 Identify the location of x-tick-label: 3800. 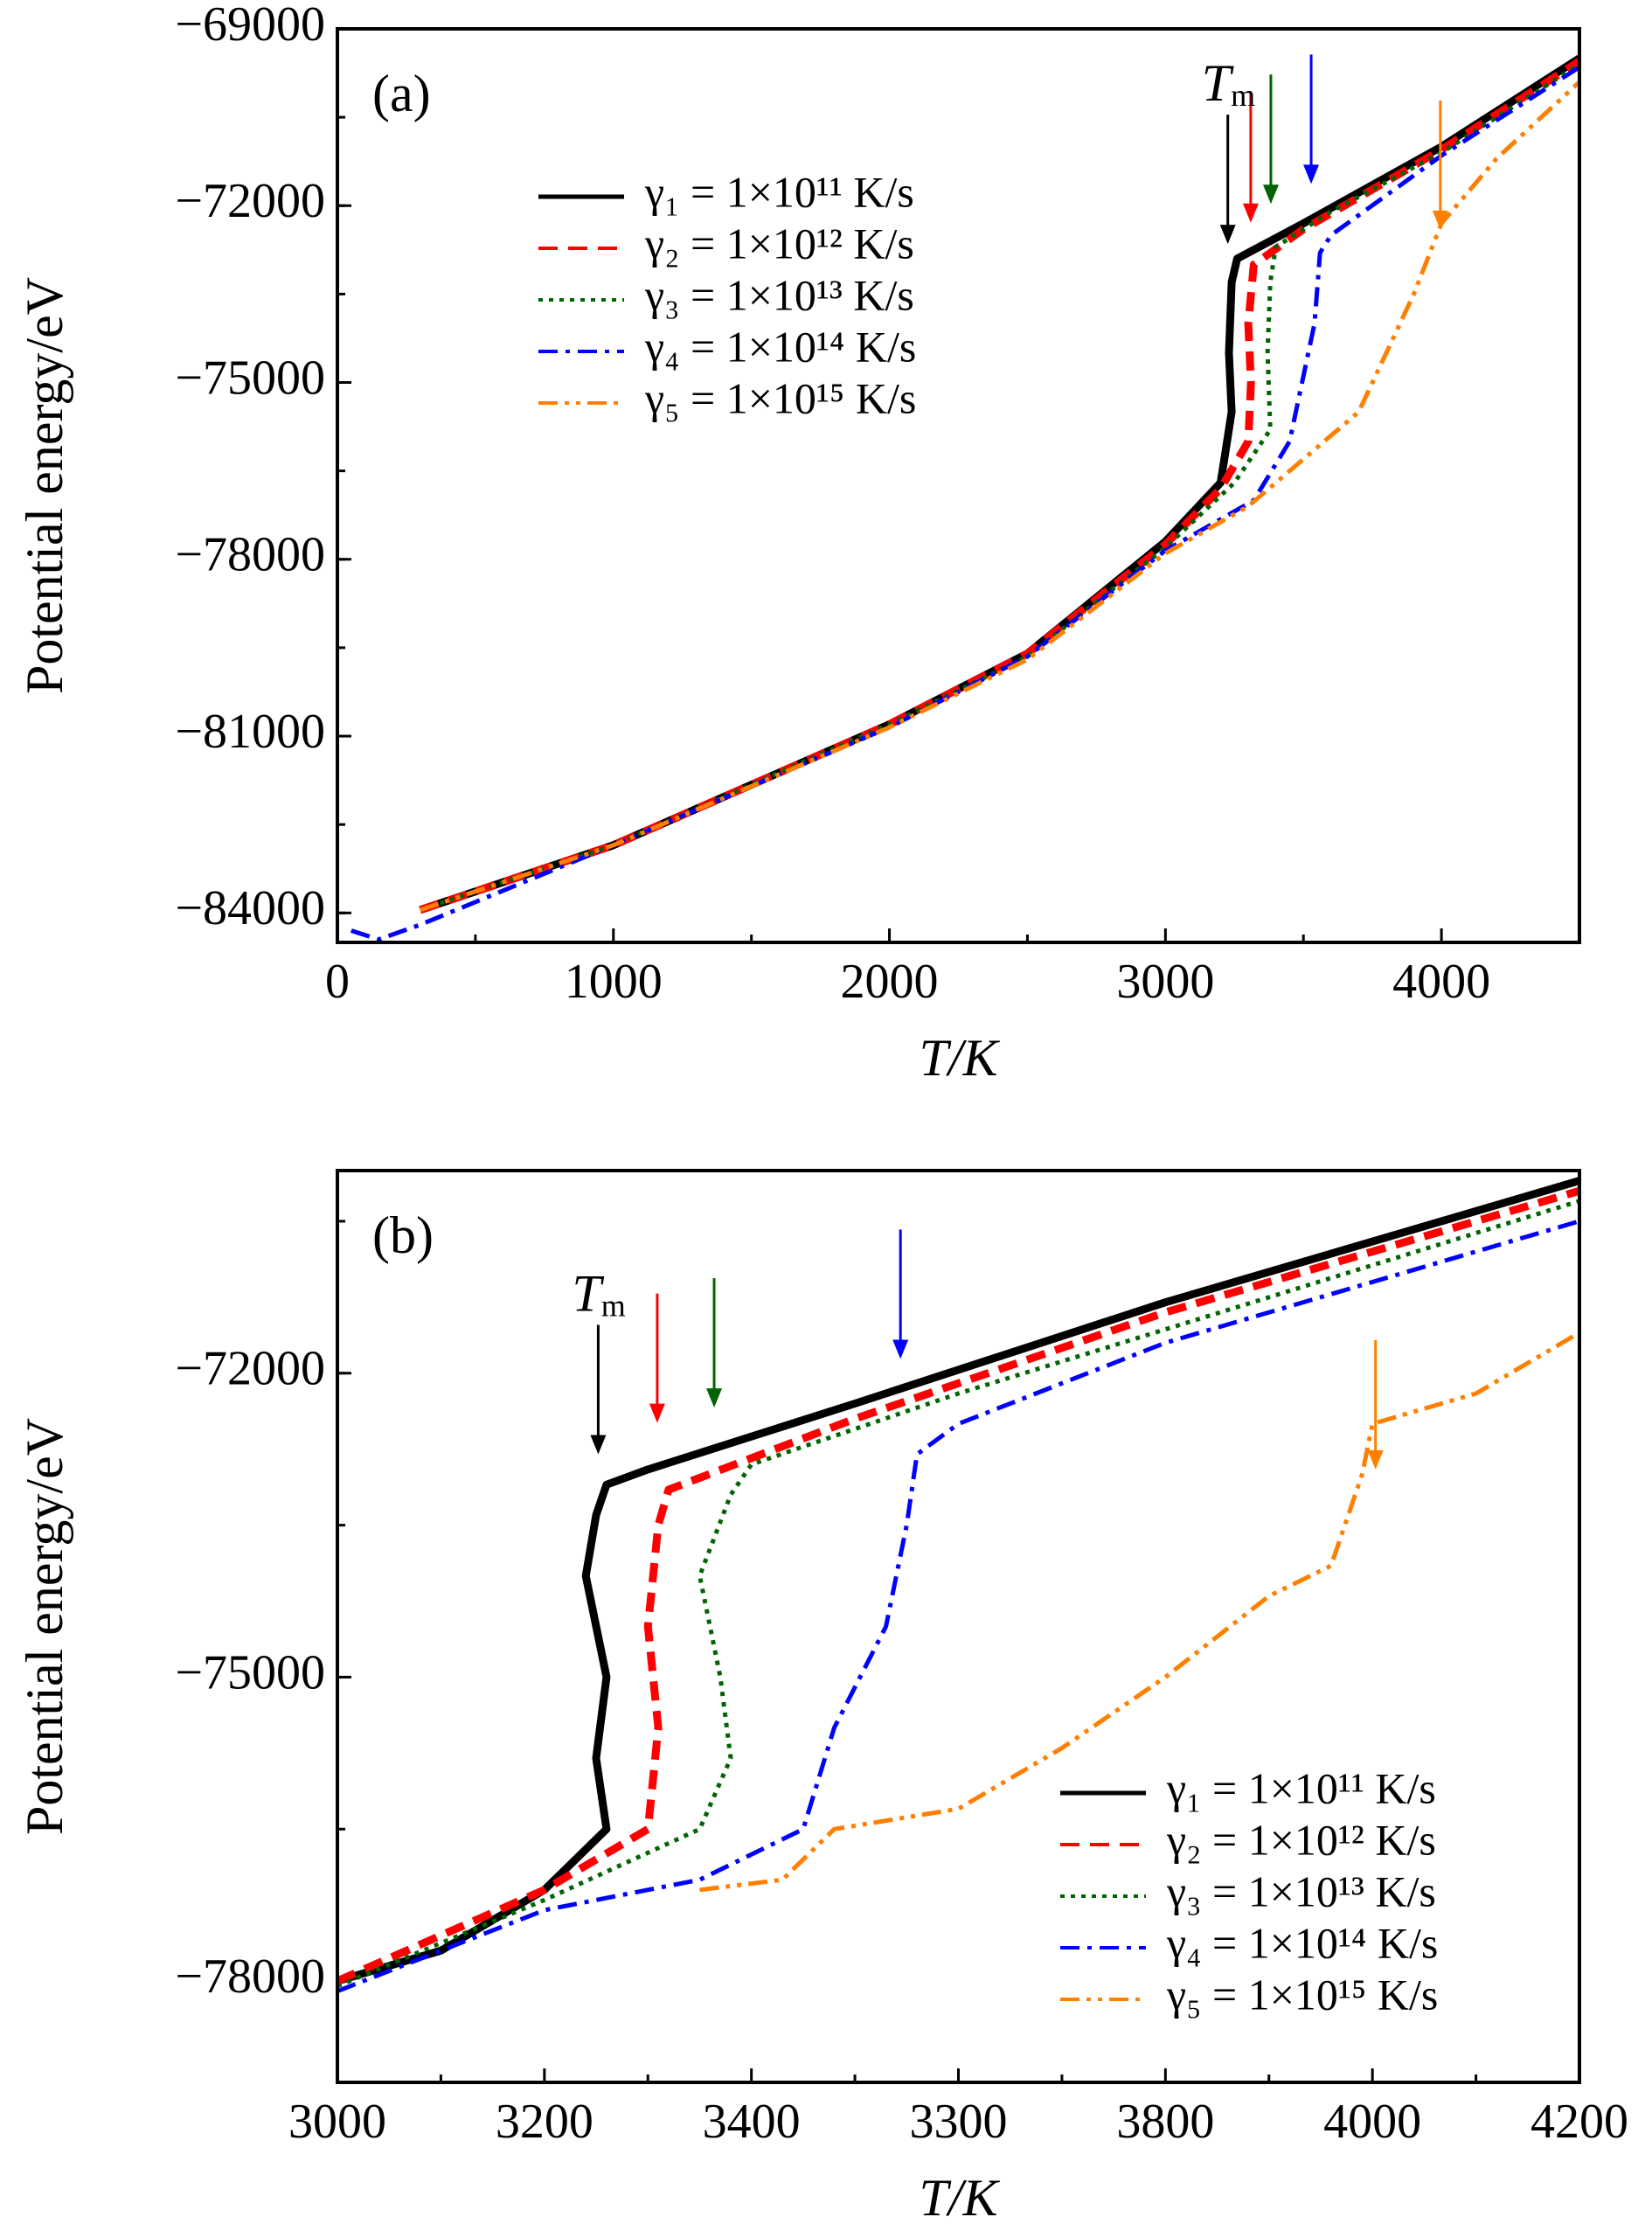
(1165, 2122).